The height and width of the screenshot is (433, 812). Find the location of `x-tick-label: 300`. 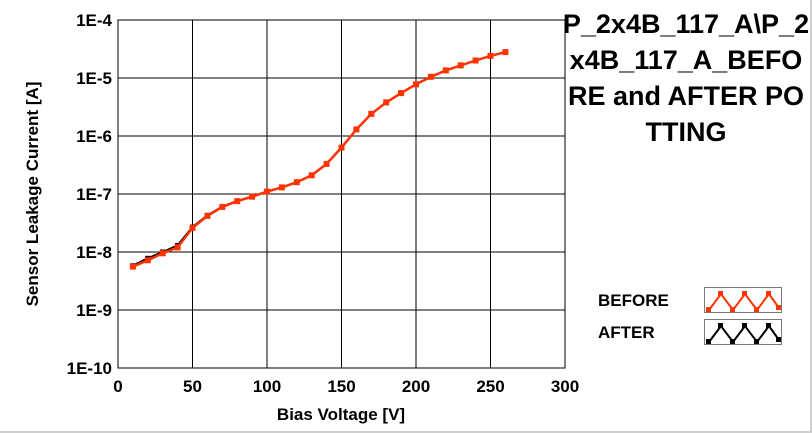

x-tick-label: 300 is located at coordinates (565, 386).